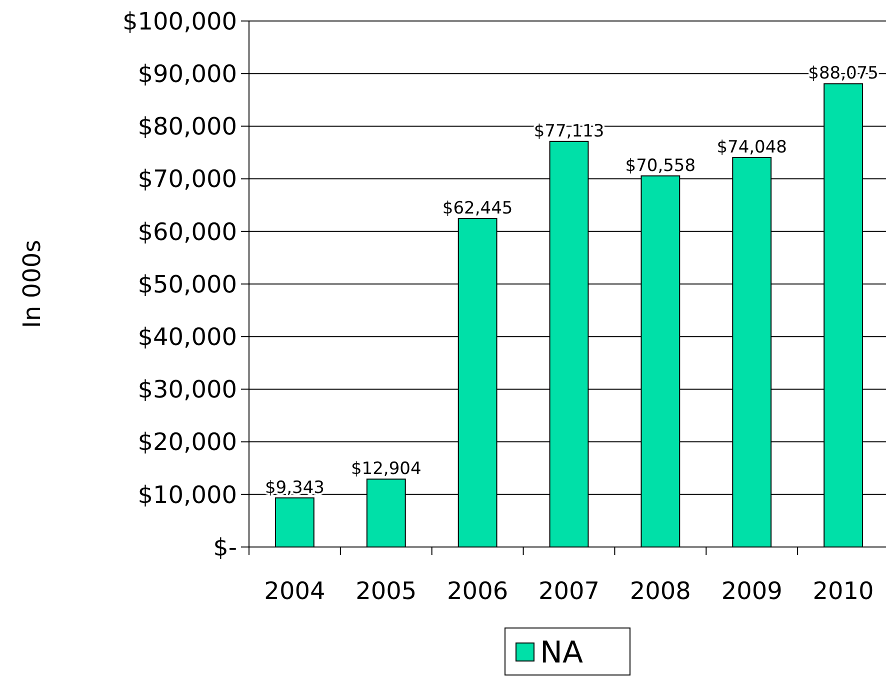  I want to click on data-label: $62,445, so click(477, 208).